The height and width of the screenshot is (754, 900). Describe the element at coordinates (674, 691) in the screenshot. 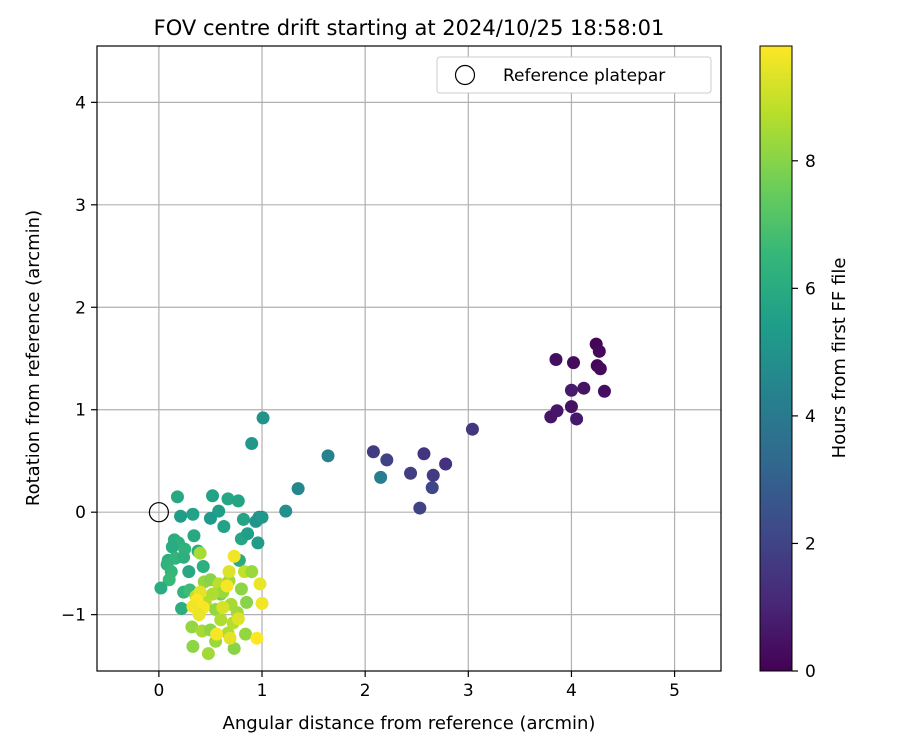

I see `x-tick-label: 5` at that location.